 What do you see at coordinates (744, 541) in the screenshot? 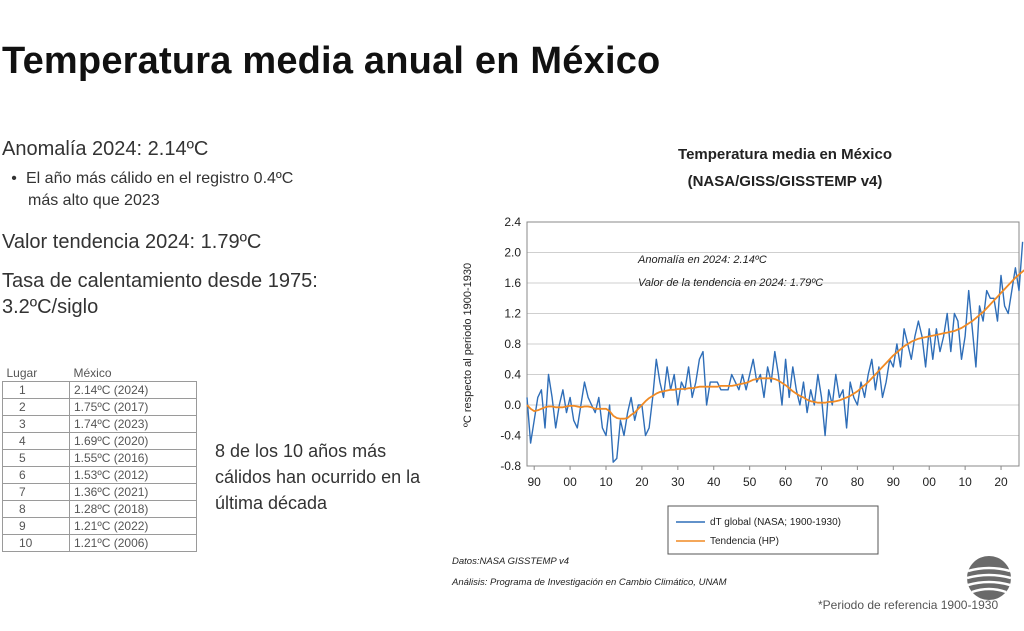
I see `legend-label-trend: Tendencia (HP)` at bounding box center [744, 541].